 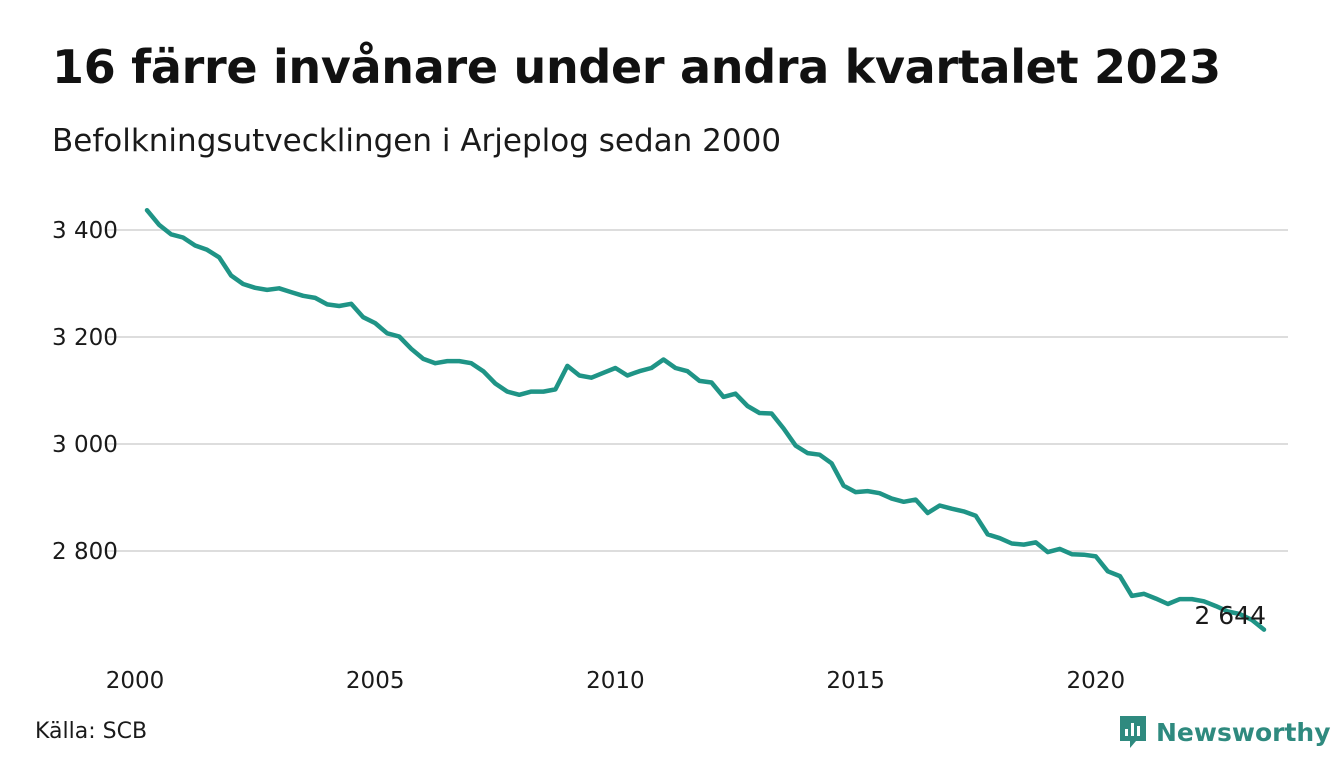 I want to click on brand-logo: Newsworthy, so click(x=1224, y=732).